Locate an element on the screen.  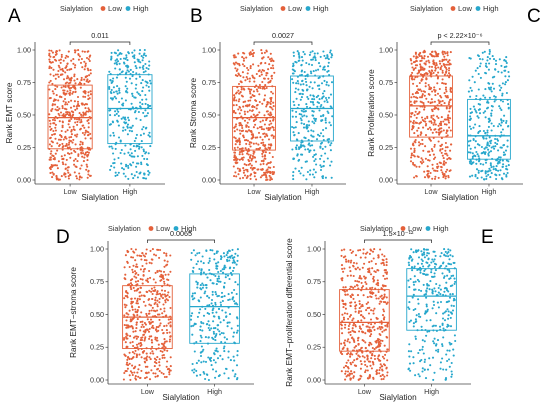
box-low is located at coordinates (364, 320).